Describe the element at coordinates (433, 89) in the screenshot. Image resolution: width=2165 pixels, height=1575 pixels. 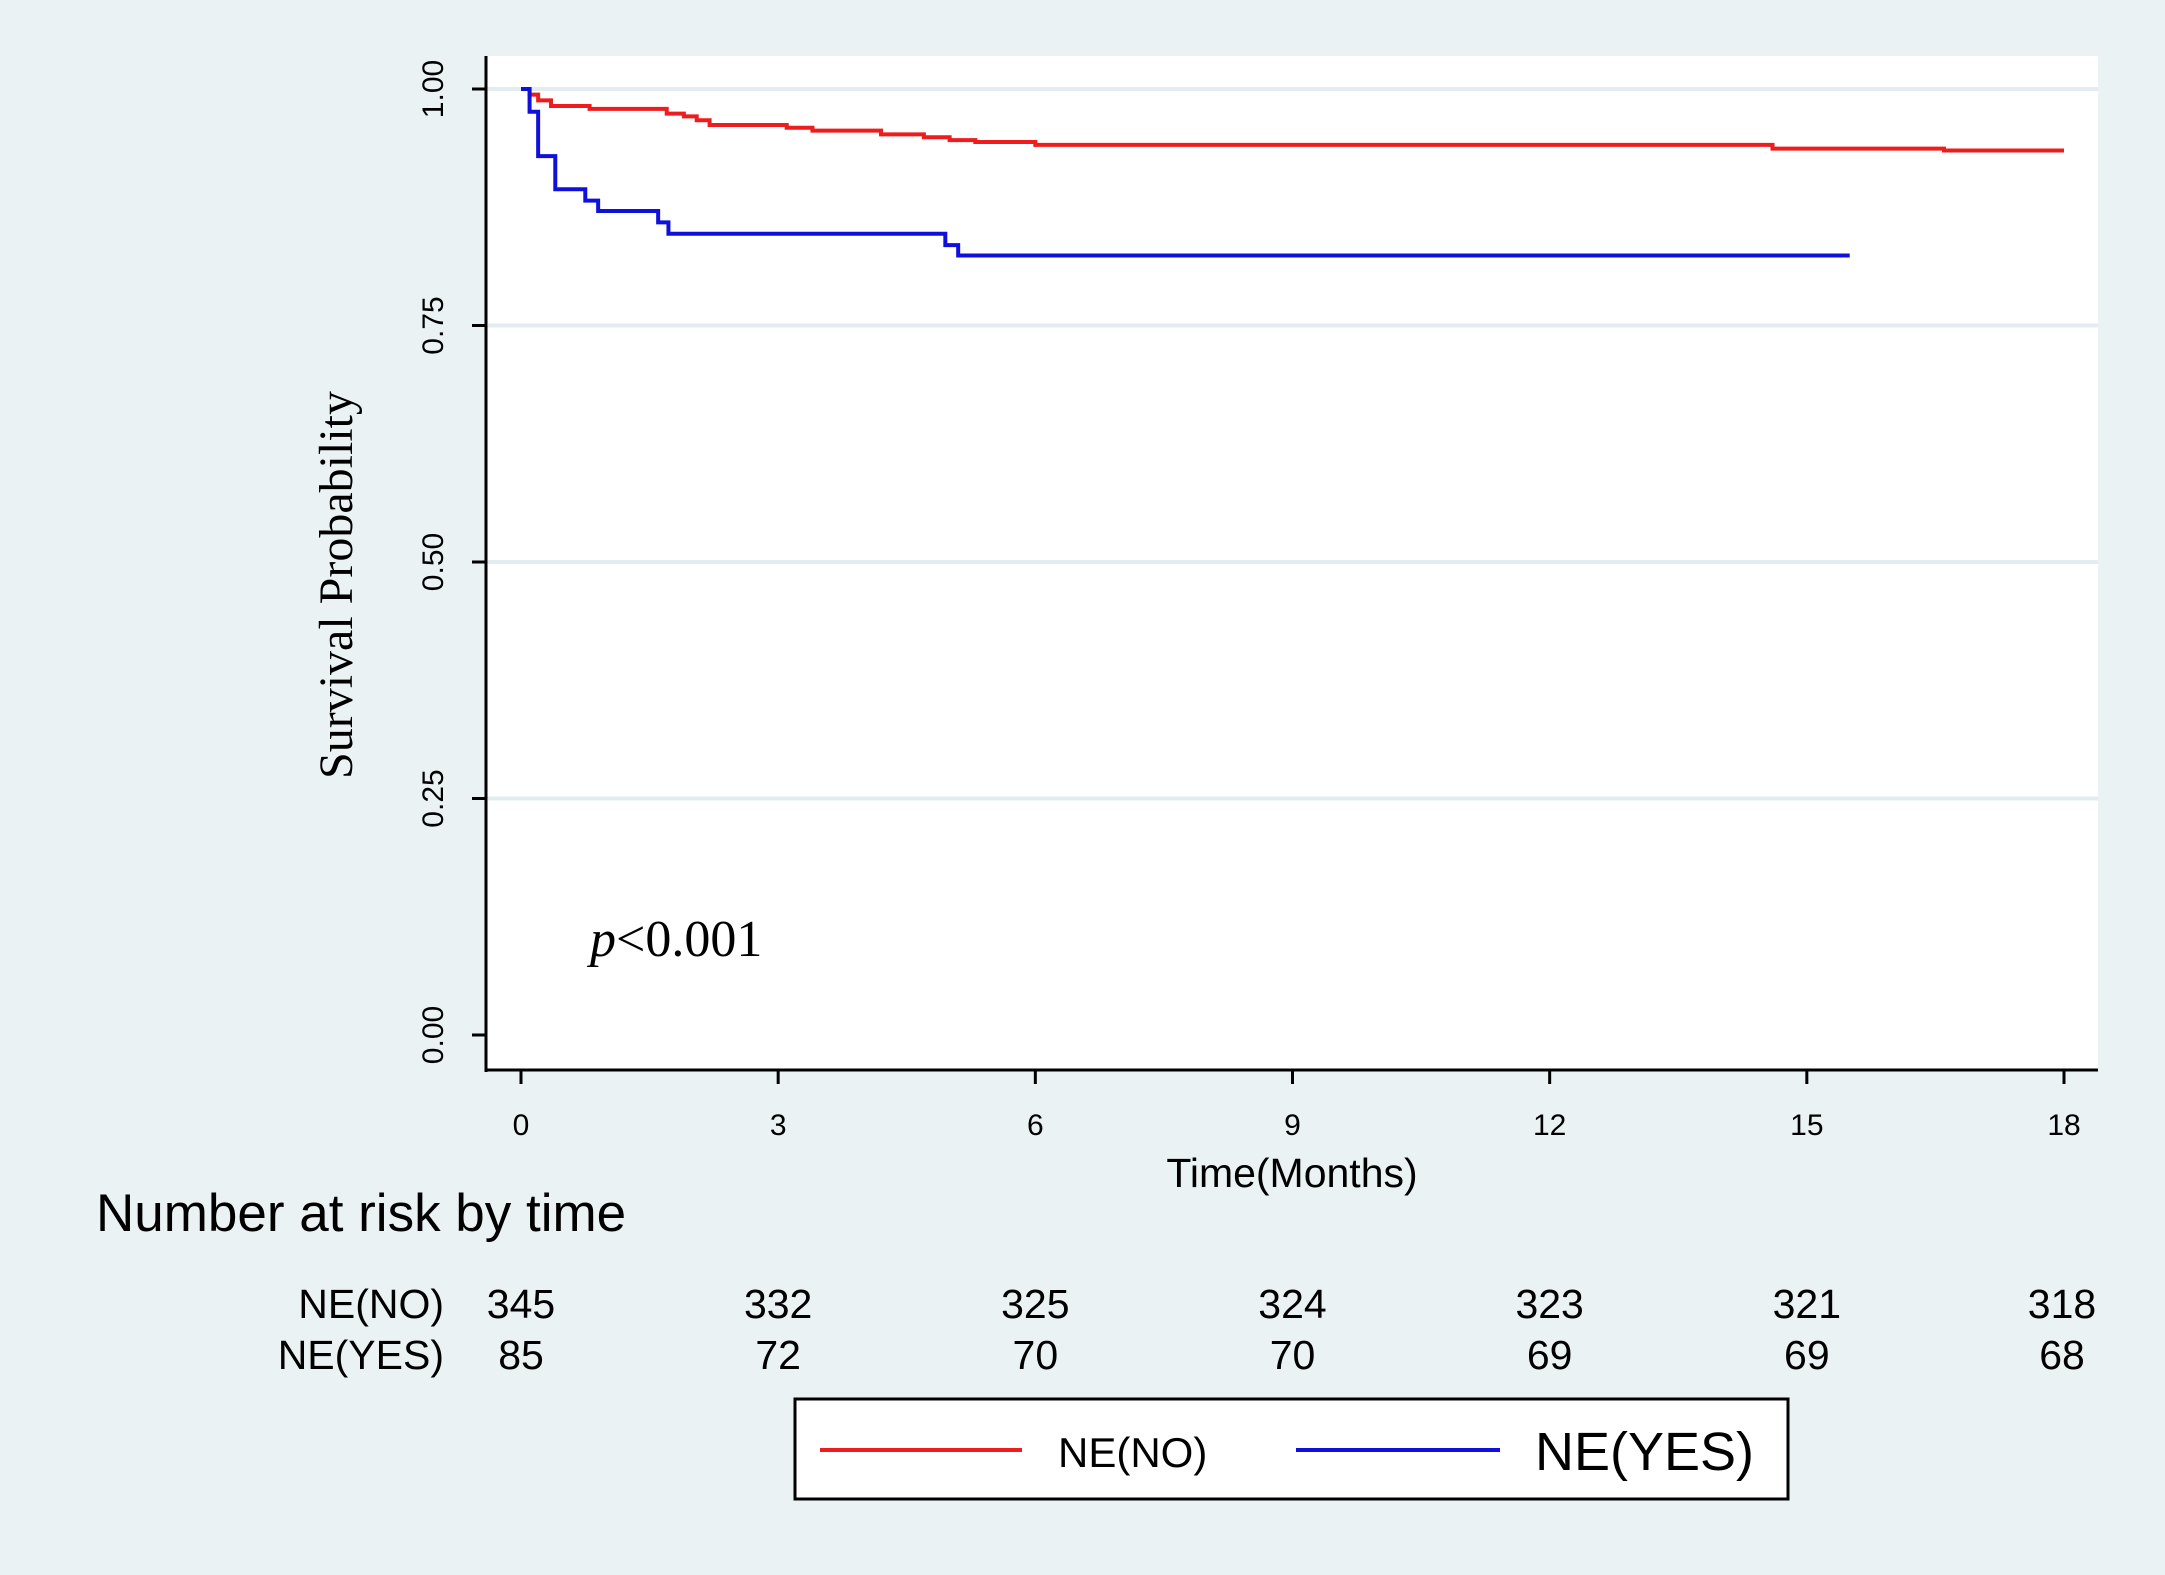
I see `y-tick-label: 1.00` at that location.